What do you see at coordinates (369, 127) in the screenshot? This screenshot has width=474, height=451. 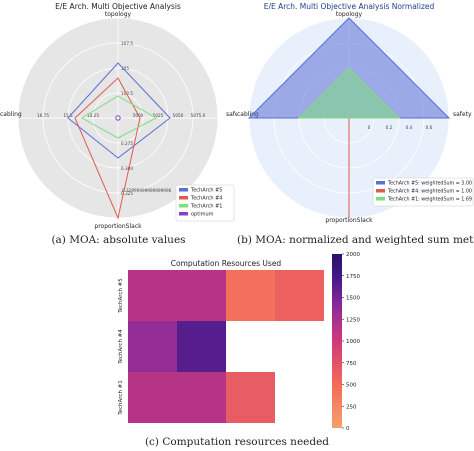 I see `ring-label: 0` at bounding box center [369, 127].